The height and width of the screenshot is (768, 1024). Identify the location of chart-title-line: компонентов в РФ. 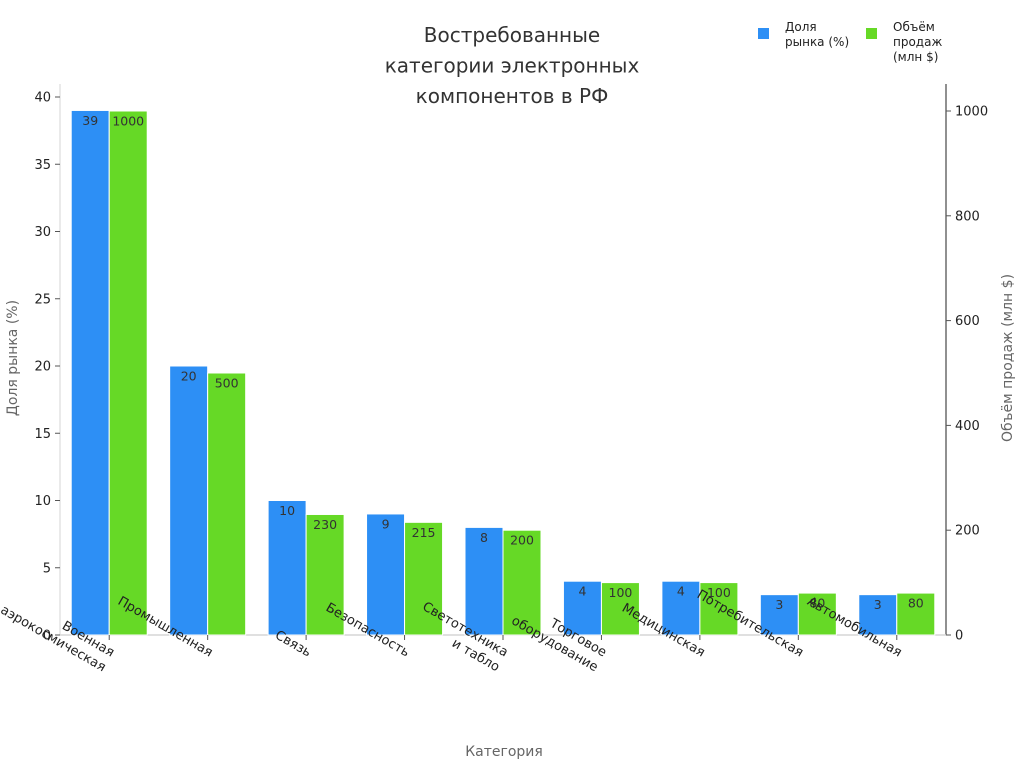
(512, 96).